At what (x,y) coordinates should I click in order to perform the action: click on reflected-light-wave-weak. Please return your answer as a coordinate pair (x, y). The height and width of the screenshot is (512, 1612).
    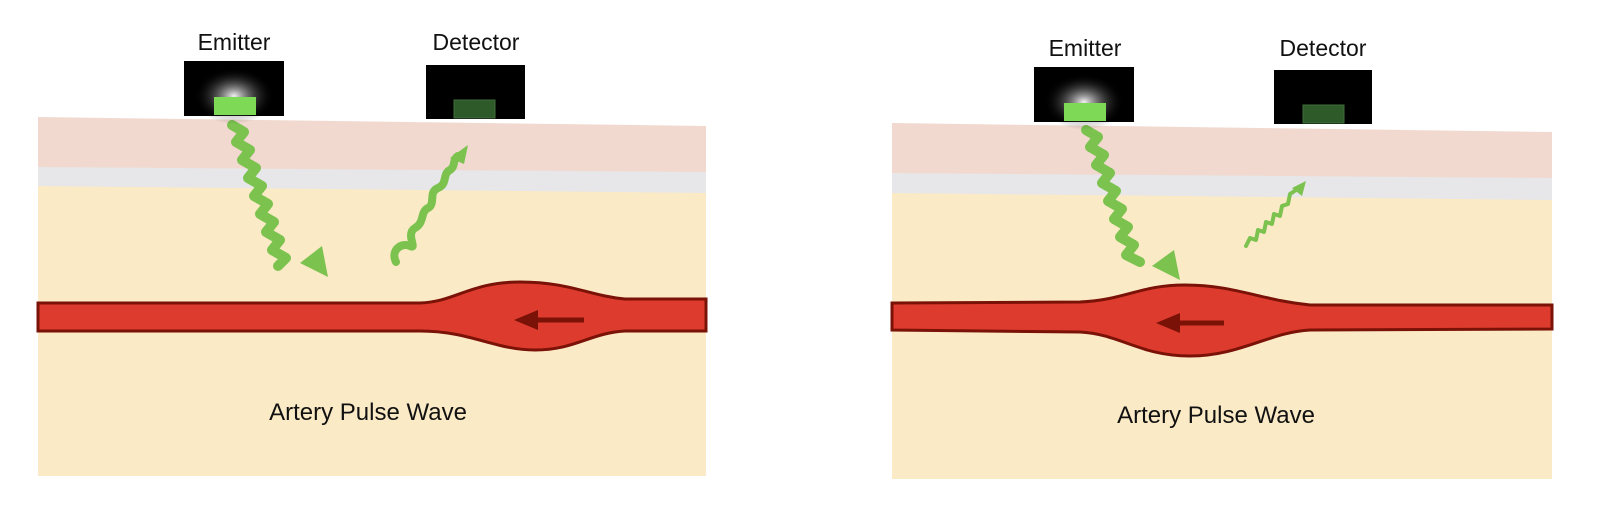
    Looking at the image, I should click on (1275, 214).